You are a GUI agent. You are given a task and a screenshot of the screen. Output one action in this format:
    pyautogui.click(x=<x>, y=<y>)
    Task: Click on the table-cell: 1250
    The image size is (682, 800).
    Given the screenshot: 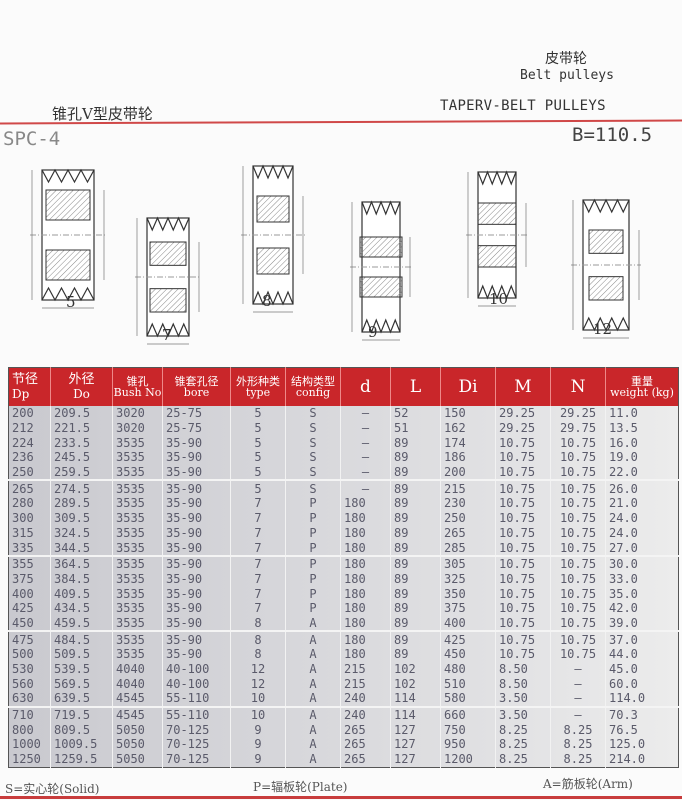 What is the action you would take?
    pyautogui.click(x=26, y=759)
    